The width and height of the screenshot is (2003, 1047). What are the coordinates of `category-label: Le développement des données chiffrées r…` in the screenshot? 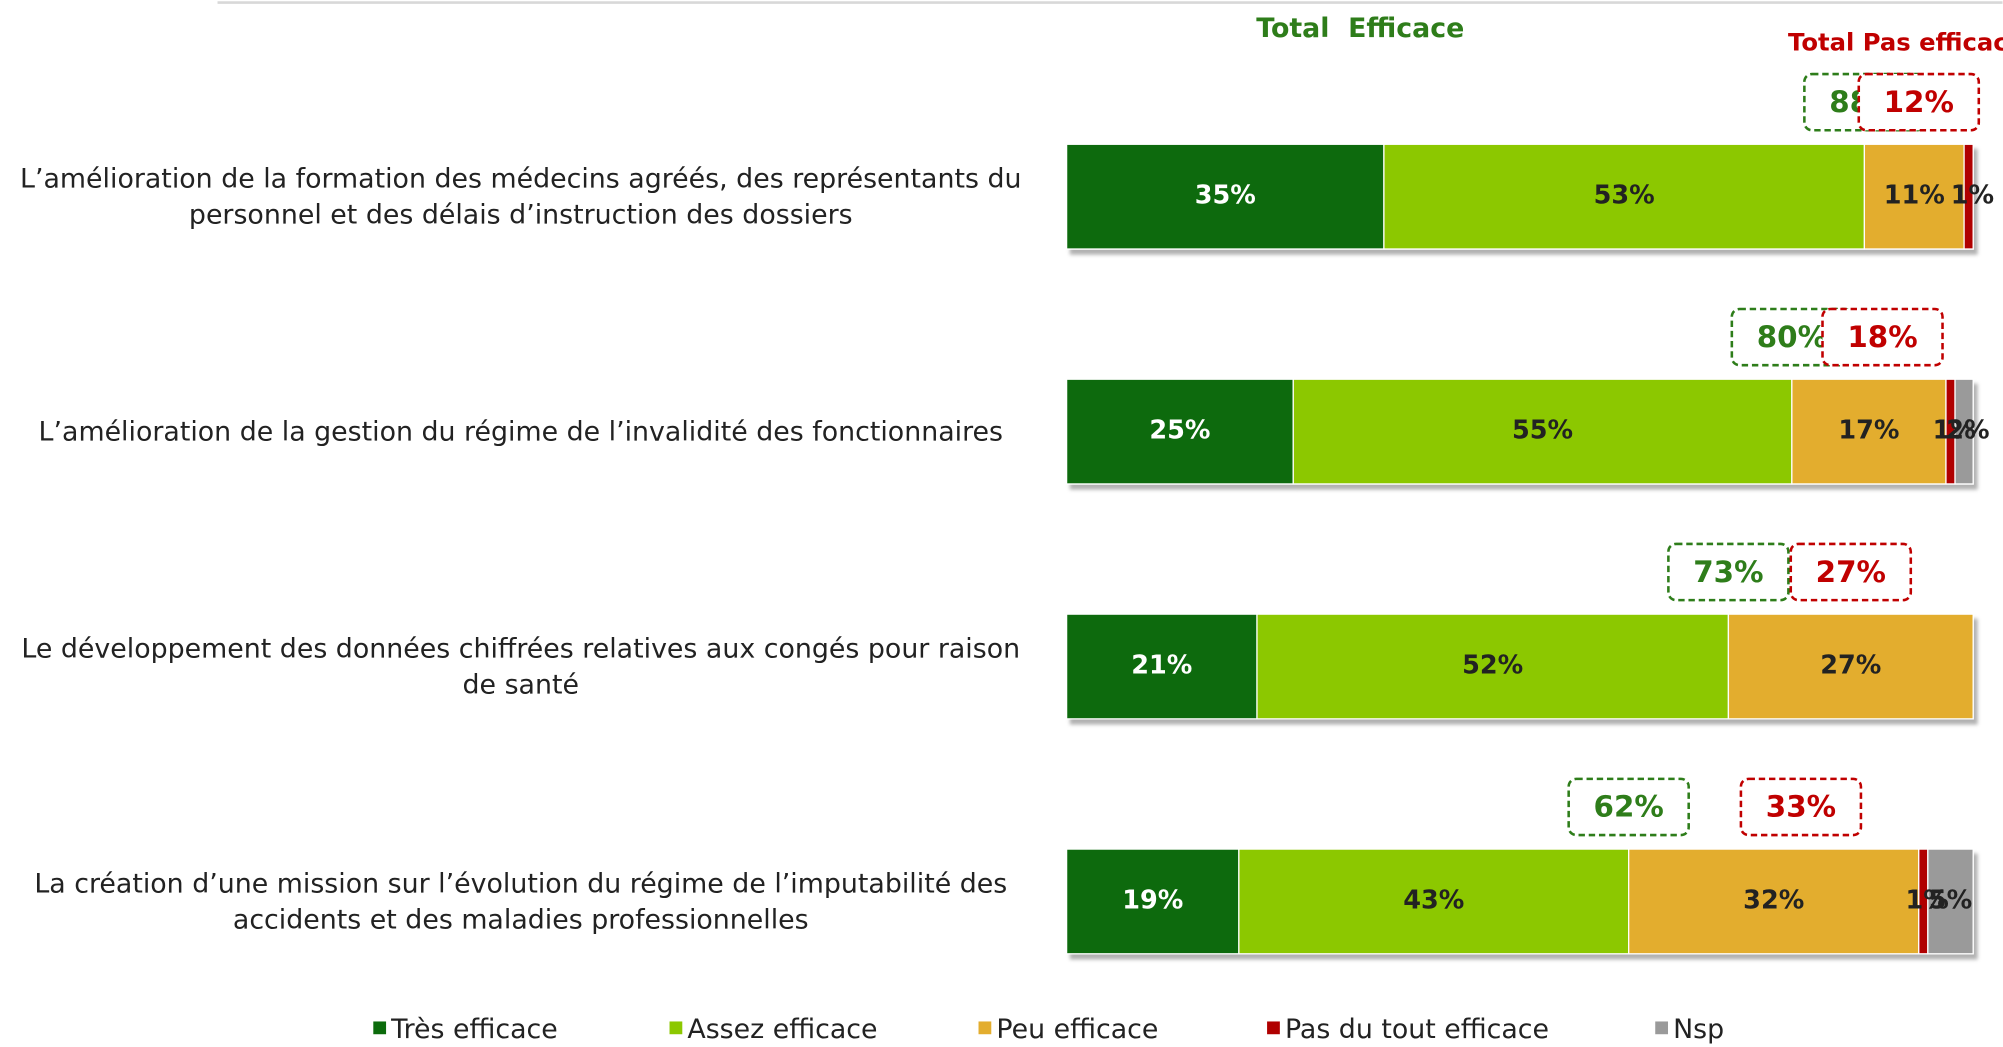 It's located at (521, 666).